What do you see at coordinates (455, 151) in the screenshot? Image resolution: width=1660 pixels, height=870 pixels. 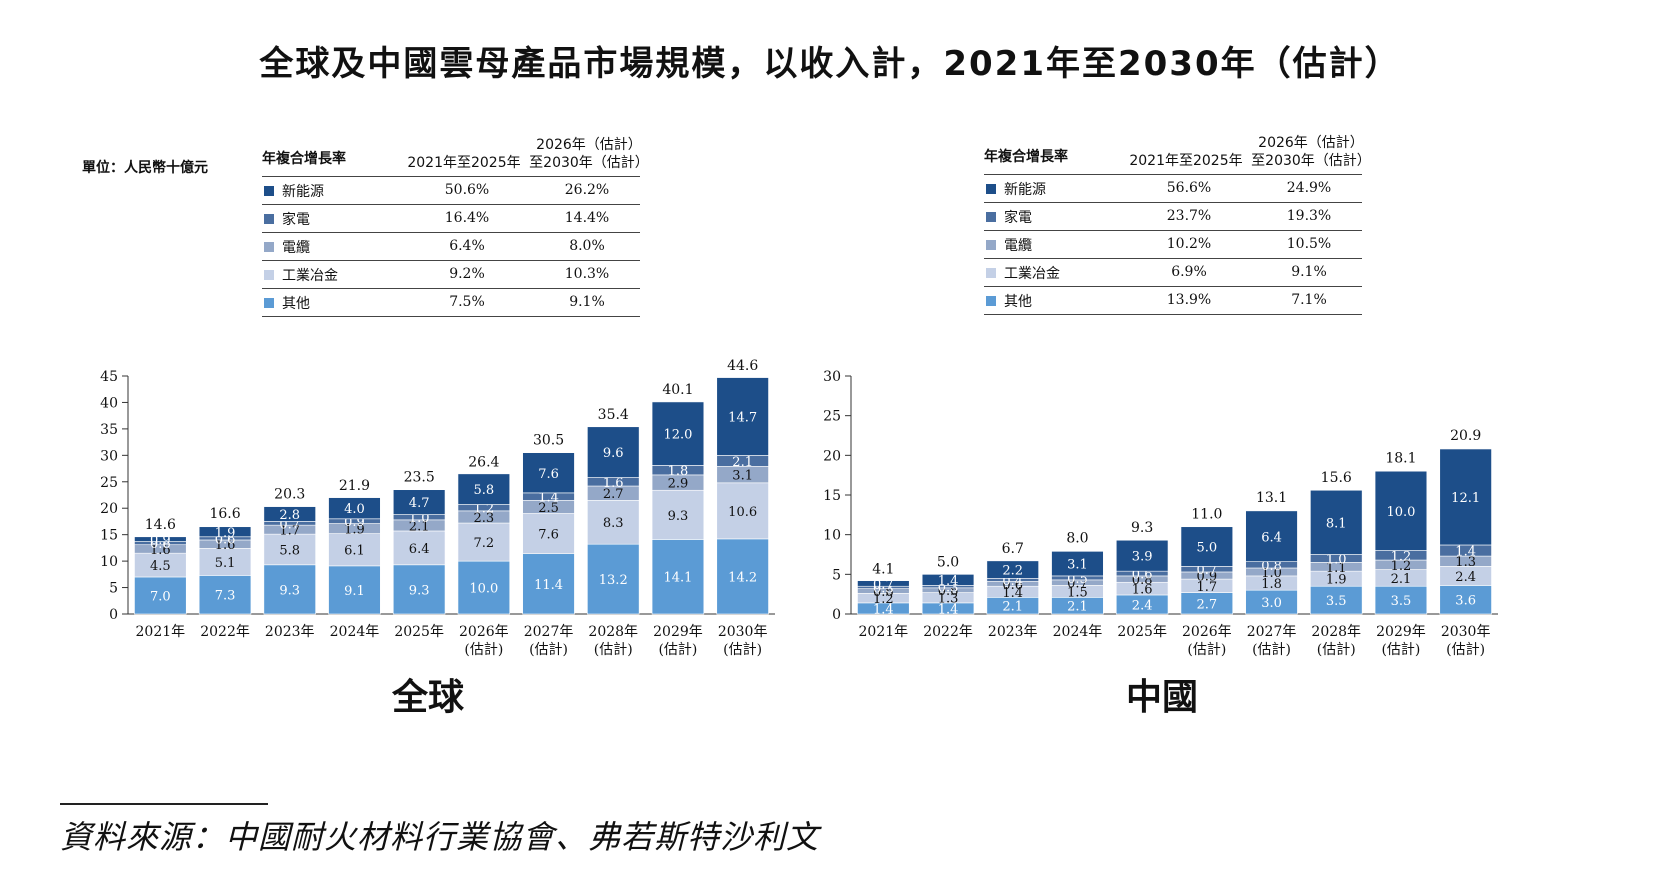 I see `cagr-table-header: 年複合增長率 2021年至2025年 2026年（估計） 至2030年（估計）` at bounding box center [455, 151].